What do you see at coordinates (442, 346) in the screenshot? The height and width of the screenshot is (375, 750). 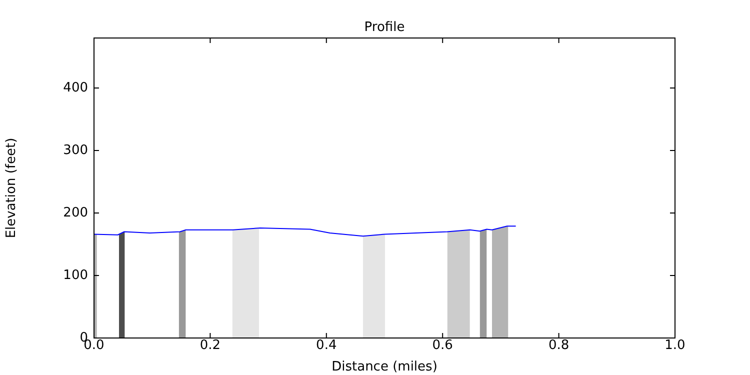 I see `x-tick-label: 0.6` at bounding box center [442, 346].